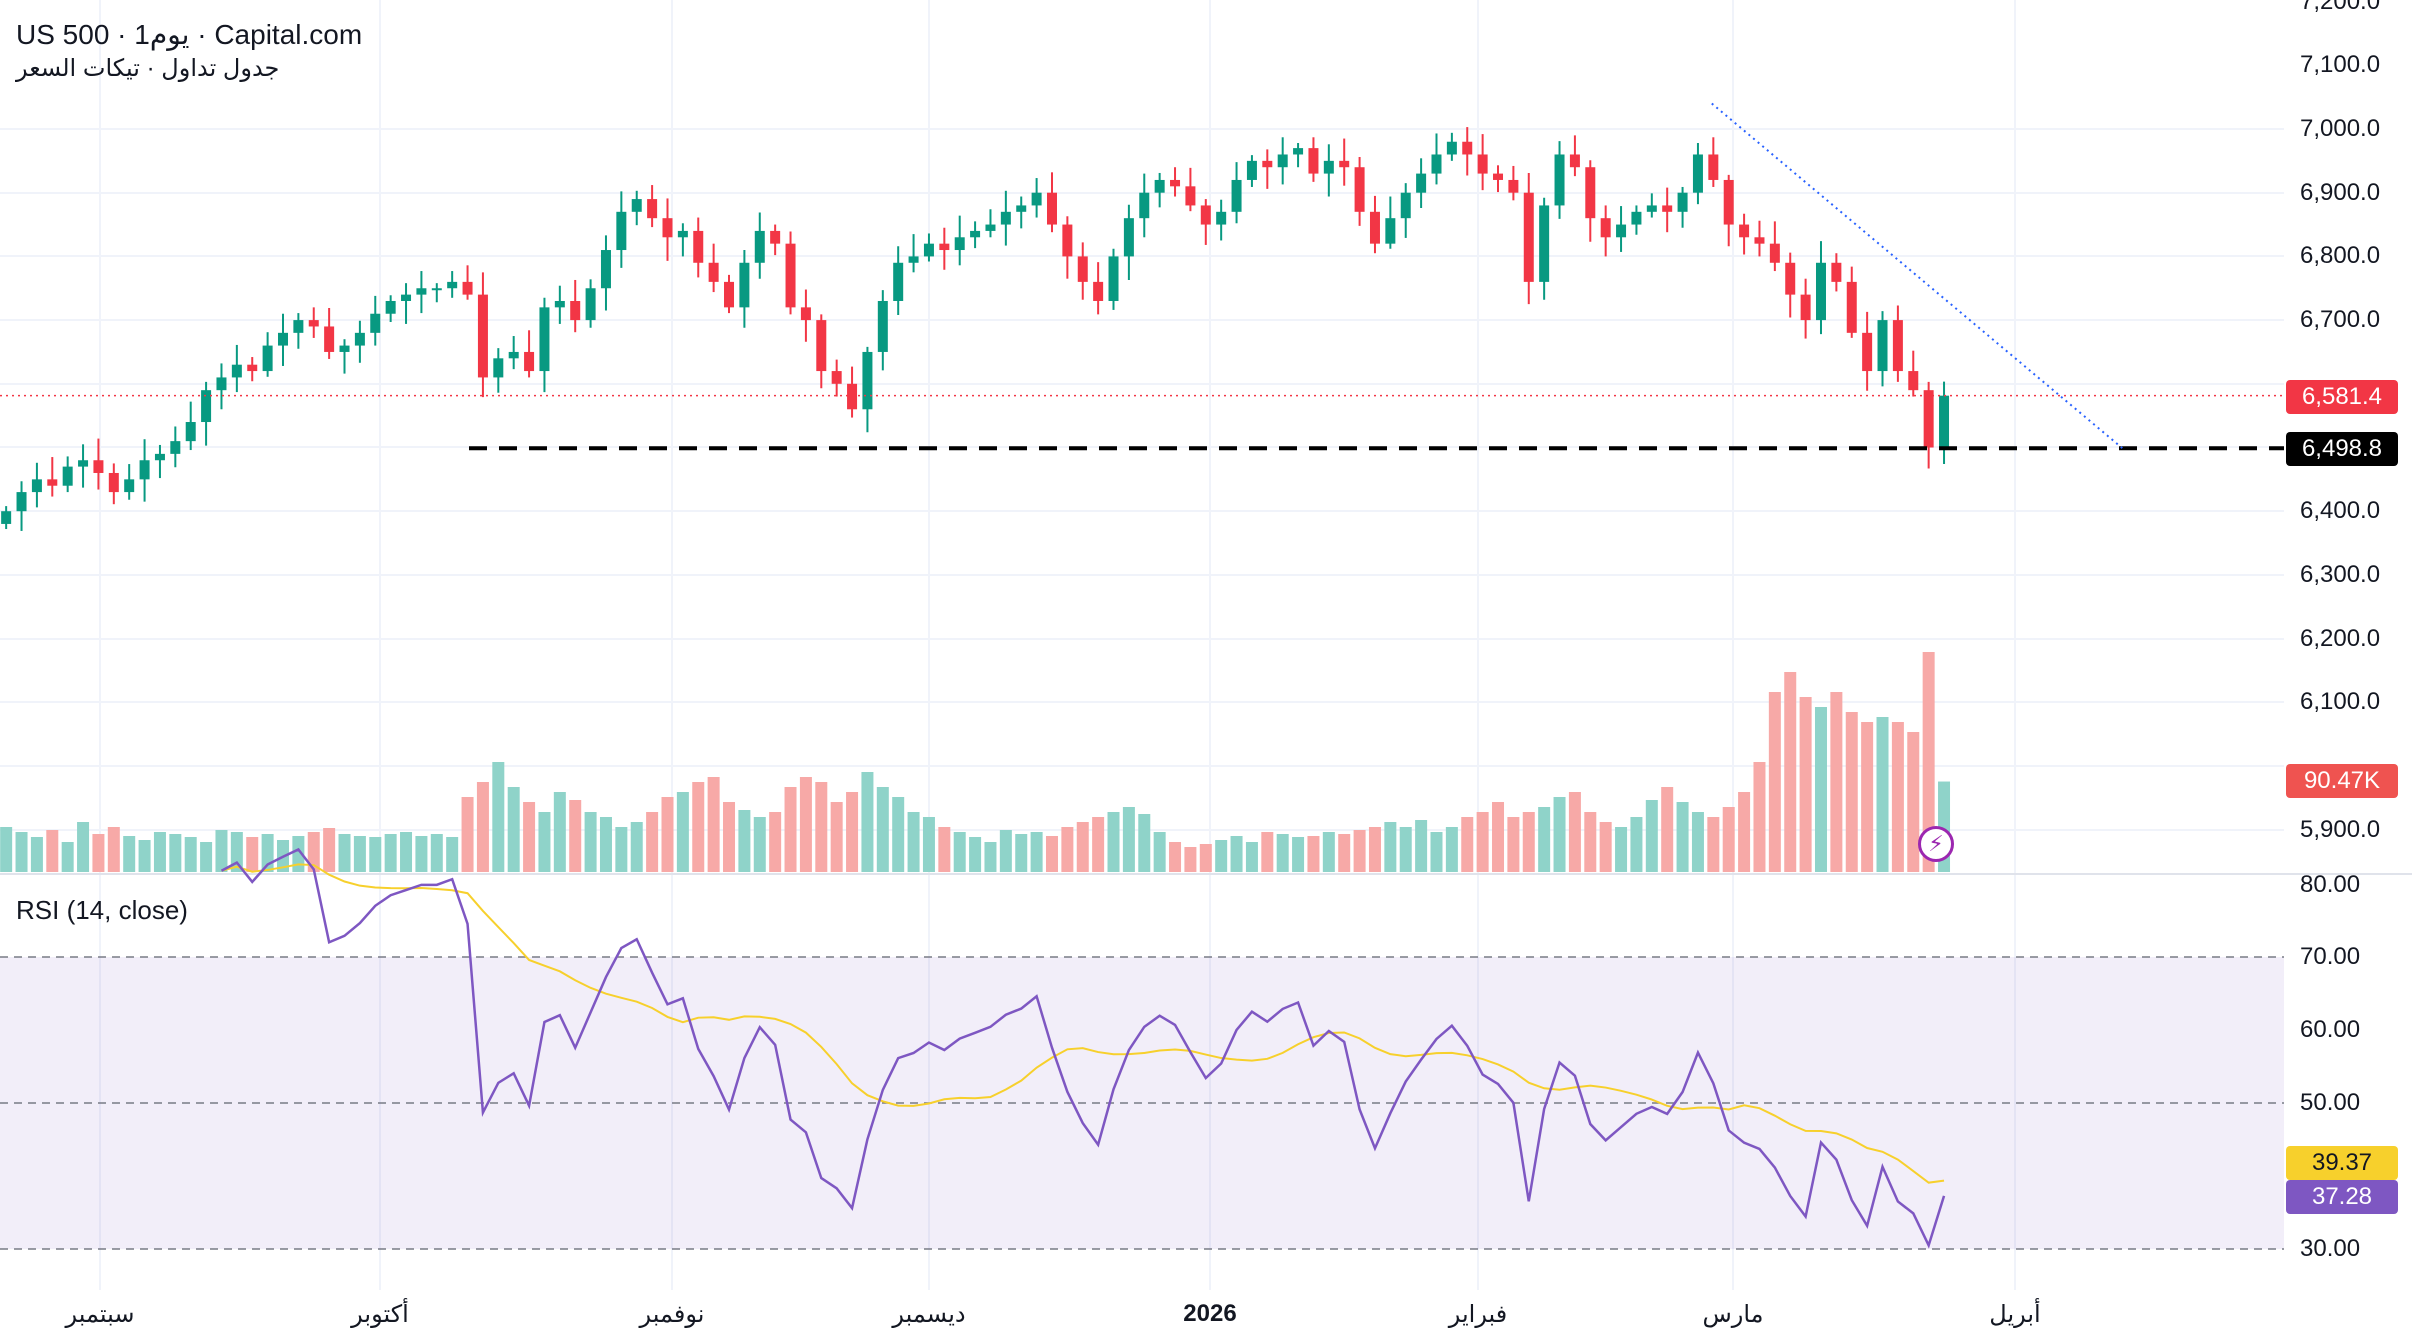  What do you see at coordinates (2342, 449) in the screenshot?
I see `level-price-tag: 6,498.8` at bounding box center [2342, 449].